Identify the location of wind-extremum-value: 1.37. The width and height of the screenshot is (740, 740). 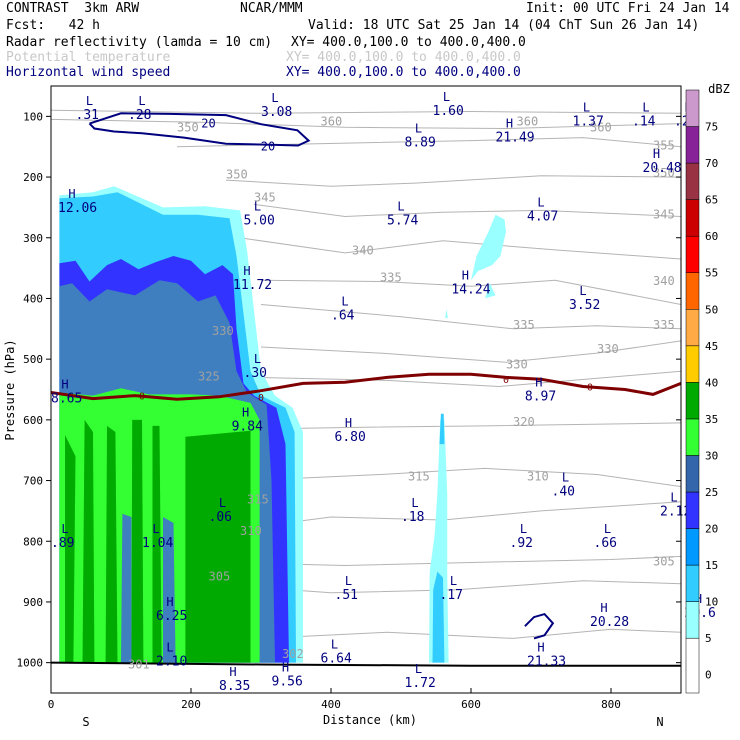
(588, 121).